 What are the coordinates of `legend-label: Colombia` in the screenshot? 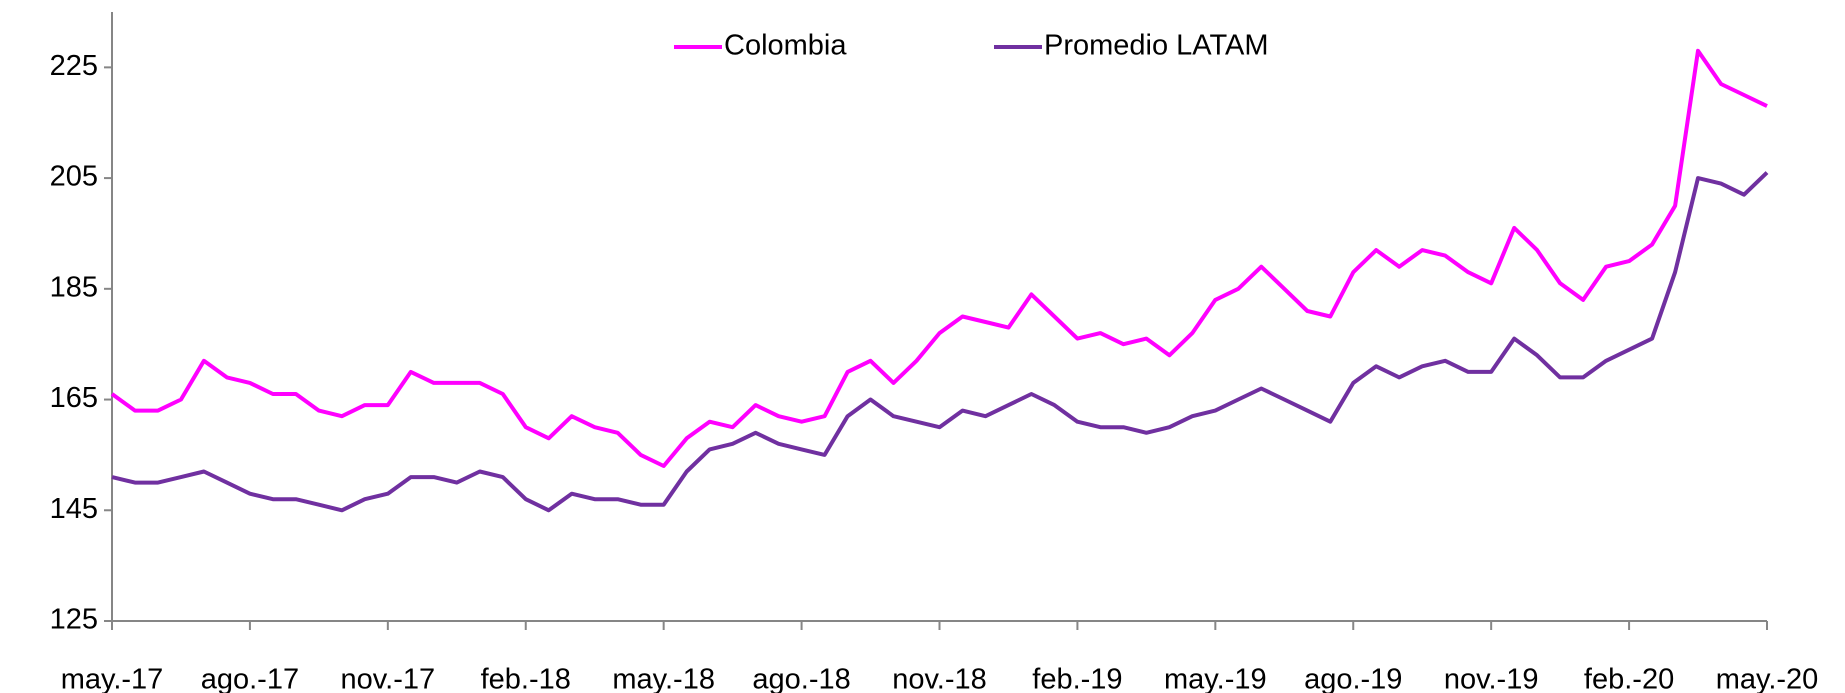 It's located at (785, 46).